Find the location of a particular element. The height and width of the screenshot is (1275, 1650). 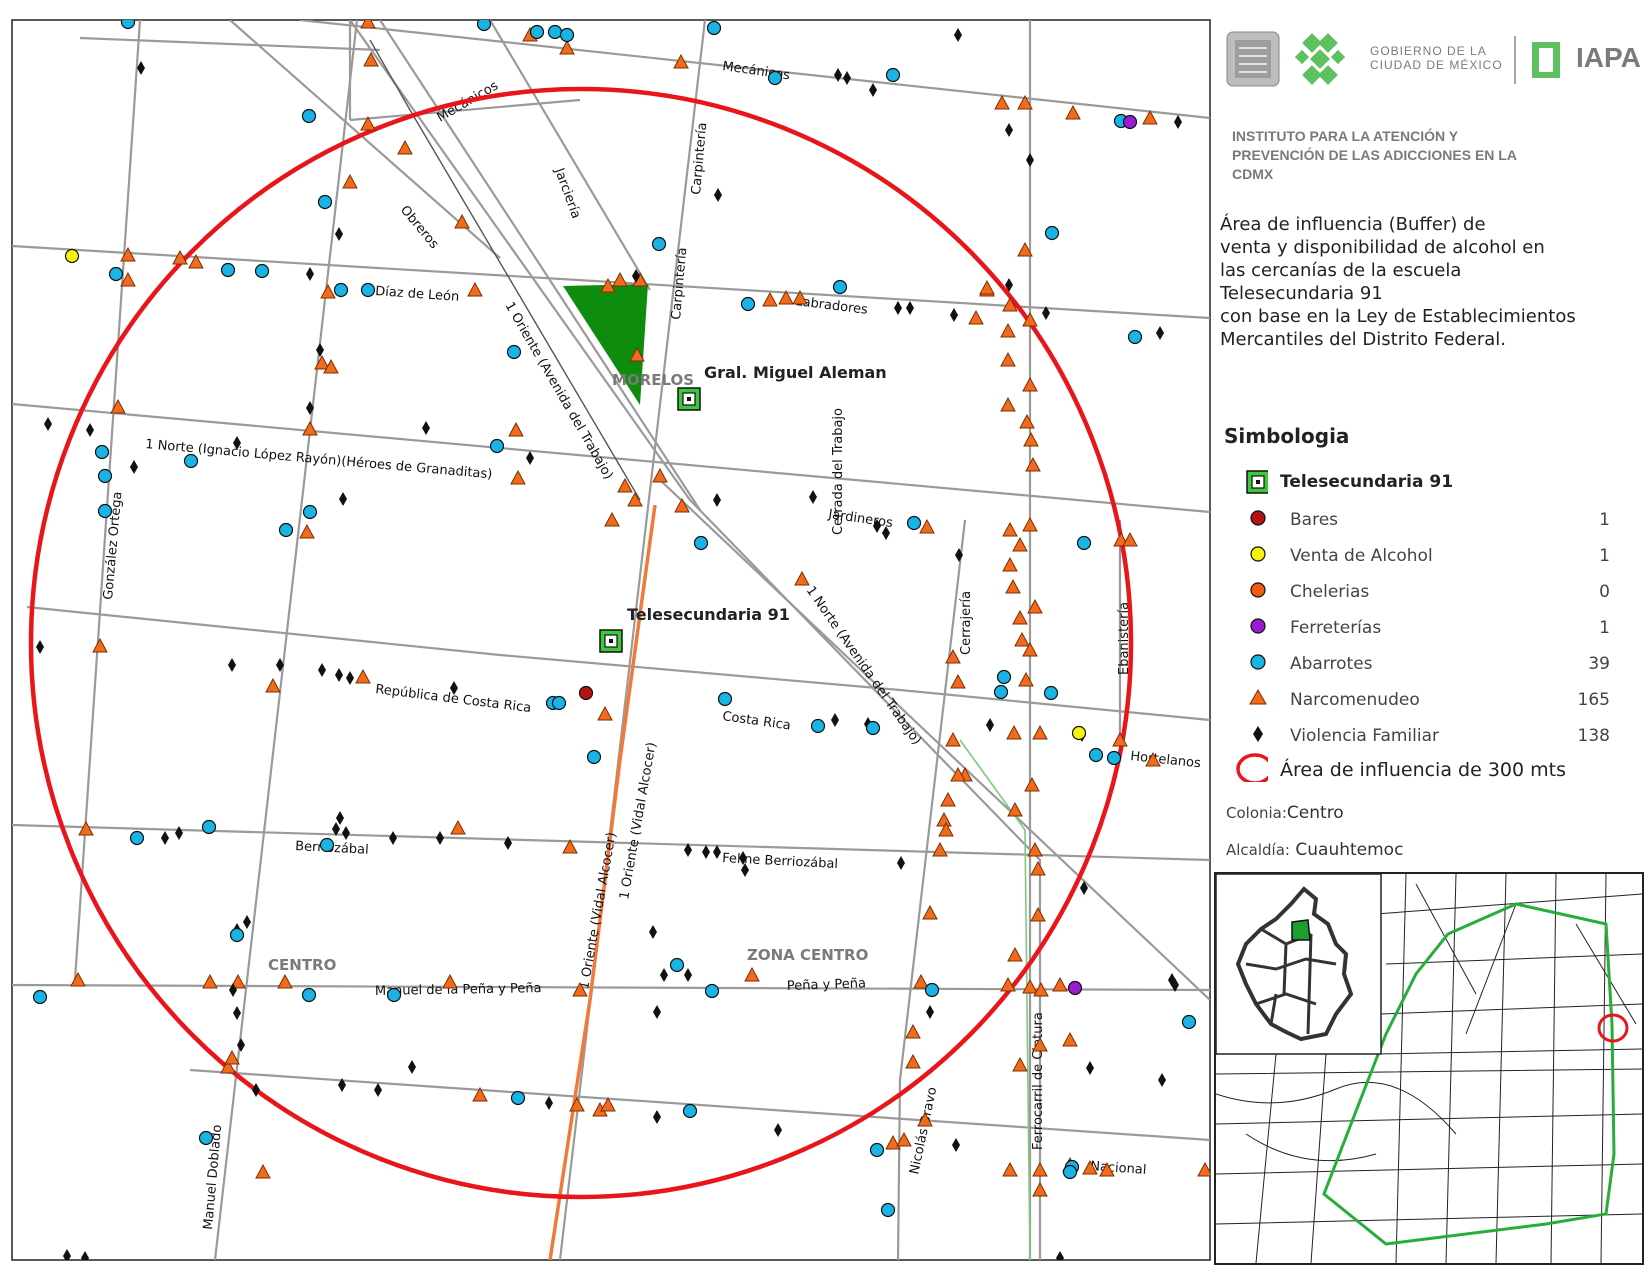

venta-alcohol-icon is located at coordinates (1079, 733).